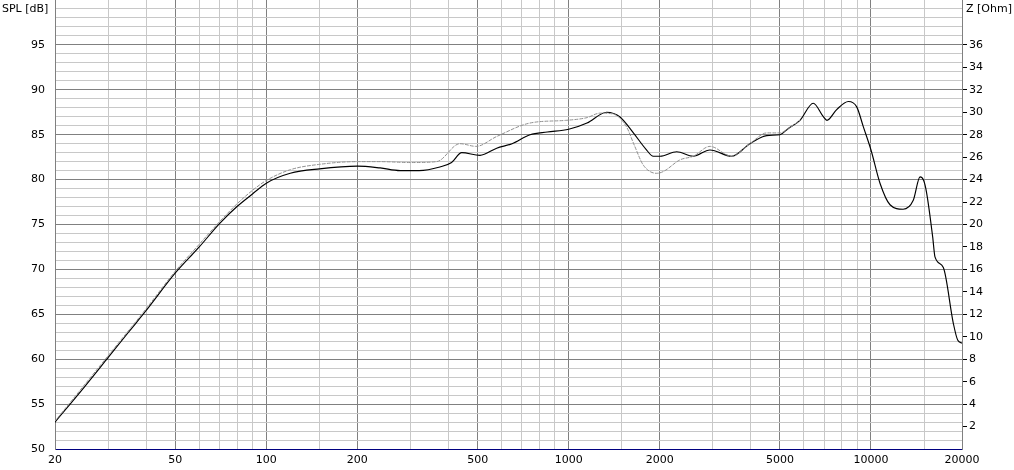 This screenshot has height=470, width=1014. Describe the element at coordinates (976, 179) in the screenshot. I see `y2-tick-label: 24` at that location.